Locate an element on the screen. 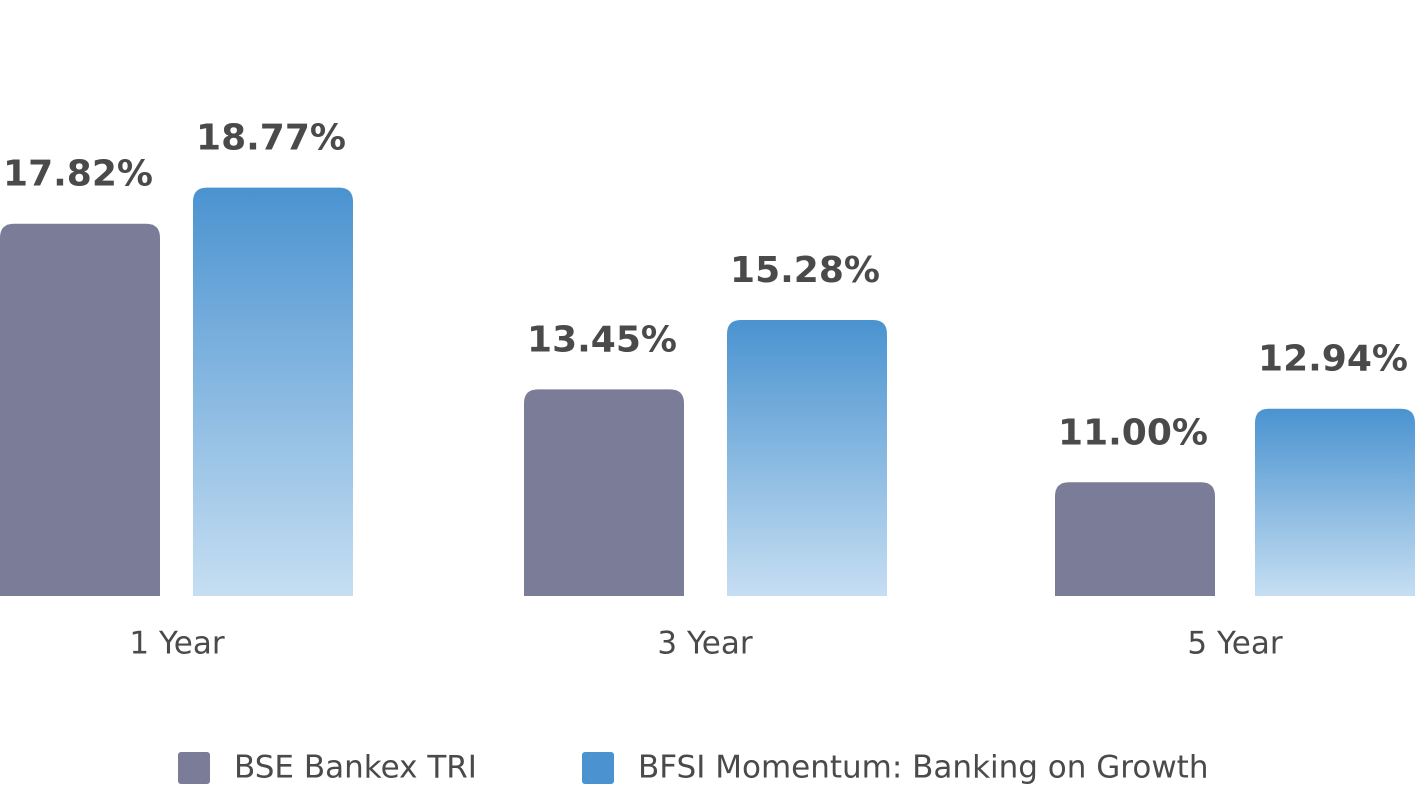 The height and width of the screenshot is (796, 1415). x-tick-label: 5 Year is located at coordinates (1234, 644).